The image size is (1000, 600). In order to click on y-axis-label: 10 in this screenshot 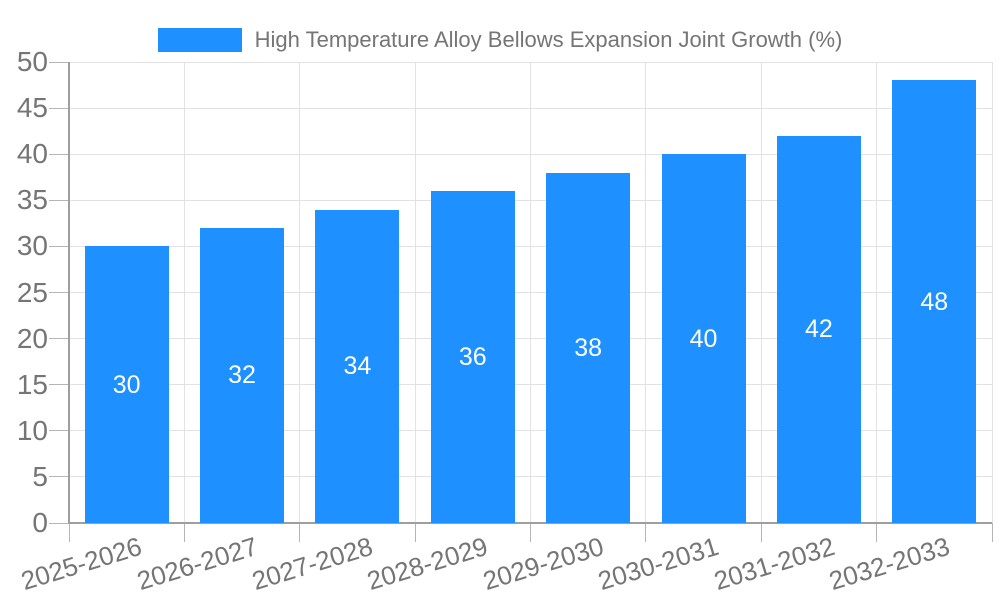, I will do `click(32, 430)`.